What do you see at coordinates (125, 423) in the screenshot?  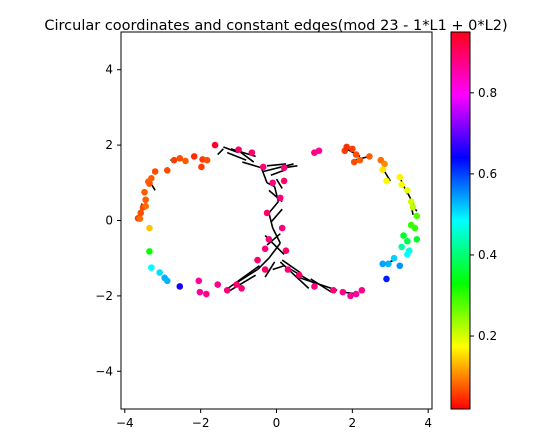 I see `x-tick-label: −4` at bounding box center [125, 423].